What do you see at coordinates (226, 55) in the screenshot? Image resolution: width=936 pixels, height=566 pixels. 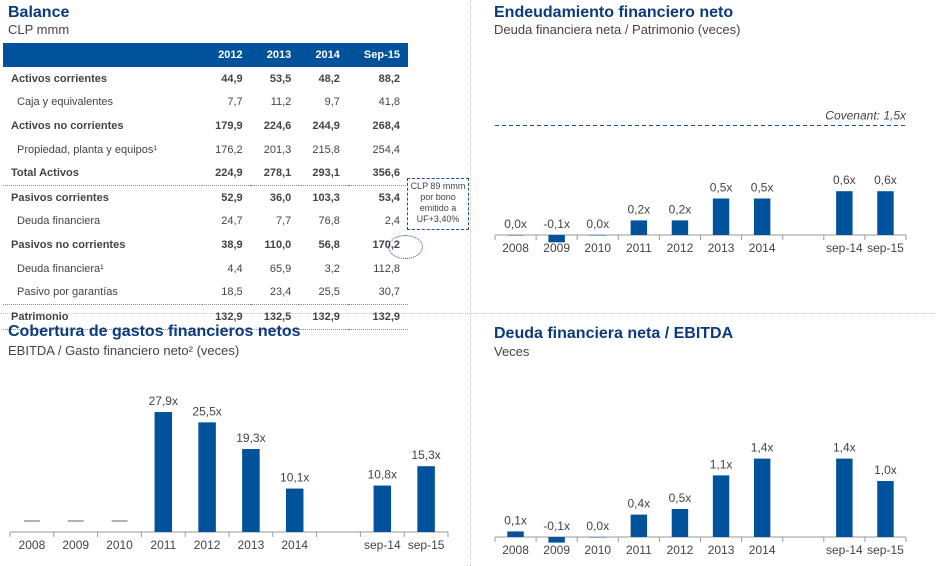 I see `column-header: 2012` at bounding box center [226, 55].